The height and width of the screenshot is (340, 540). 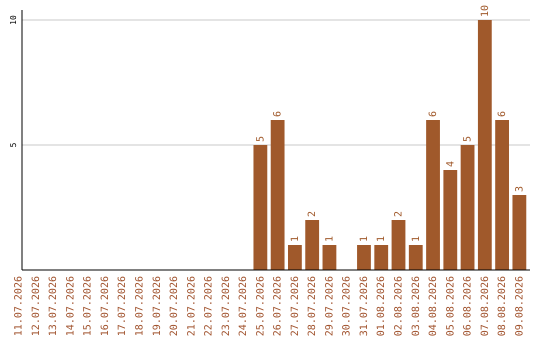 I want to click on x-tick-label: 09.08.2026, so click(x=520, y=306).